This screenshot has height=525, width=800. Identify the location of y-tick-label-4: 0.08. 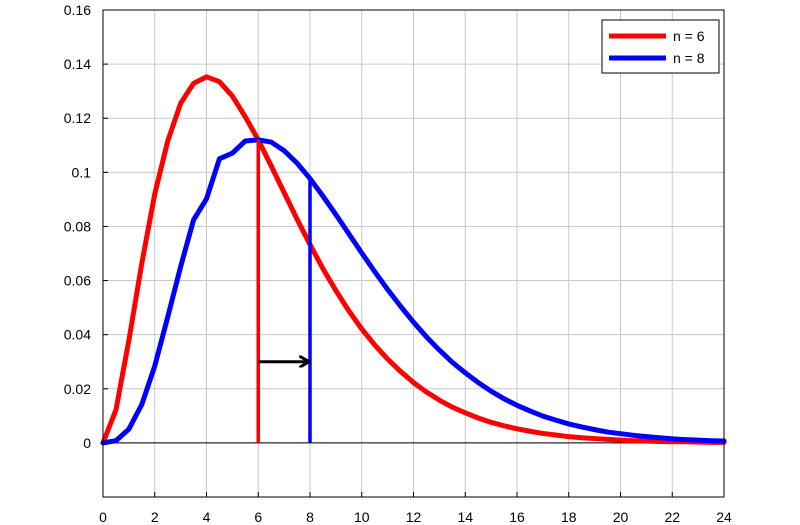
(77, 226).